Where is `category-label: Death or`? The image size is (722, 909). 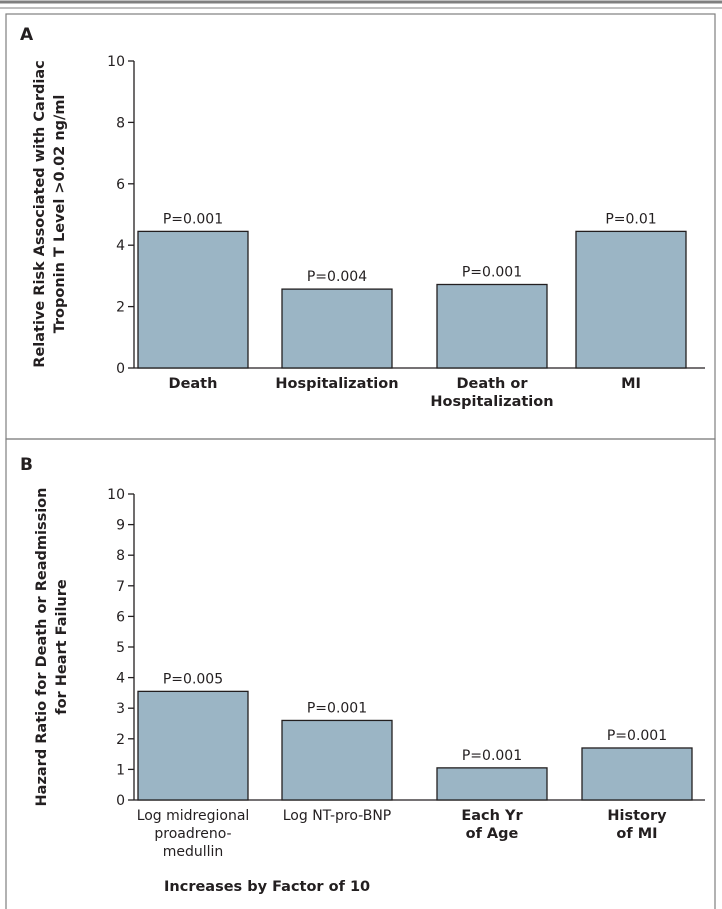 category-label: Death or is located at coordinates (492, 384).